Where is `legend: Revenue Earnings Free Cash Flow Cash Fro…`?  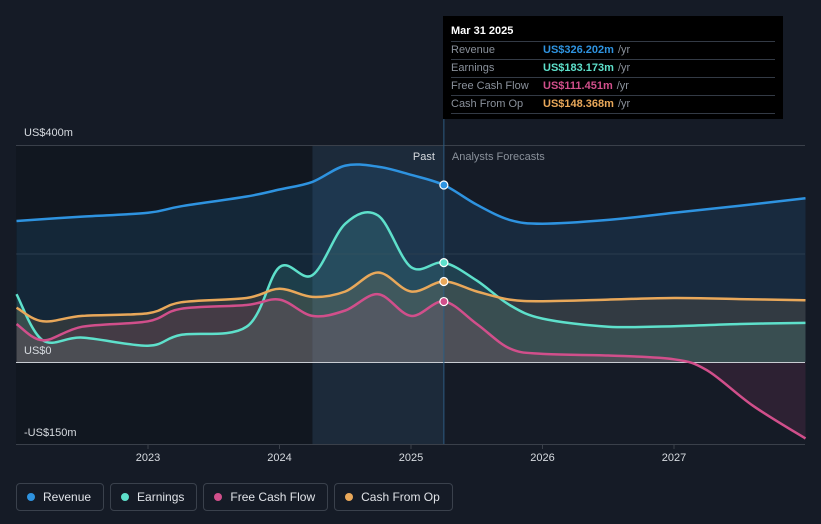 legend: Revenue Earnings Free Cash Flow Cash Fro… is located at coordinates (234, 497).